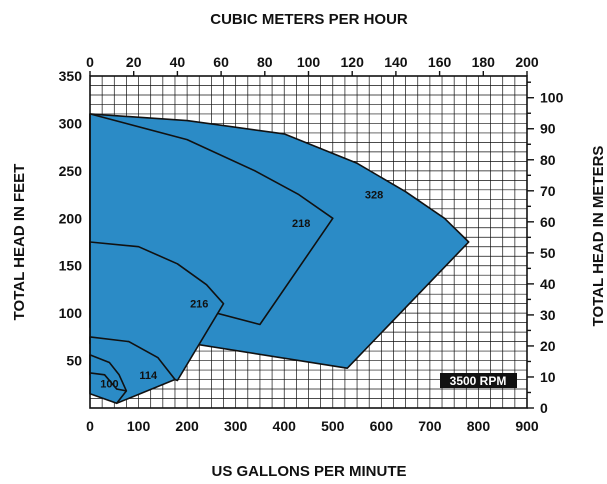 This screenshot has width=607, height=484. Describe the element at coordinates (199, 305) in the screenshot. I see `curve-label-216: 216` at that location.